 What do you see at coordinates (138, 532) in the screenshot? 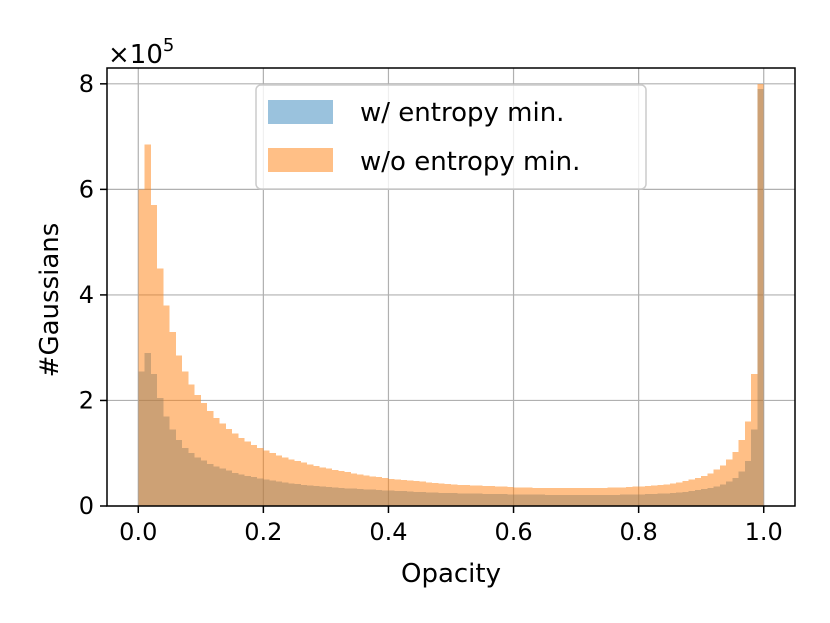
I see `x-tick-label-0: 0.0` at bounding box center [138, 532].